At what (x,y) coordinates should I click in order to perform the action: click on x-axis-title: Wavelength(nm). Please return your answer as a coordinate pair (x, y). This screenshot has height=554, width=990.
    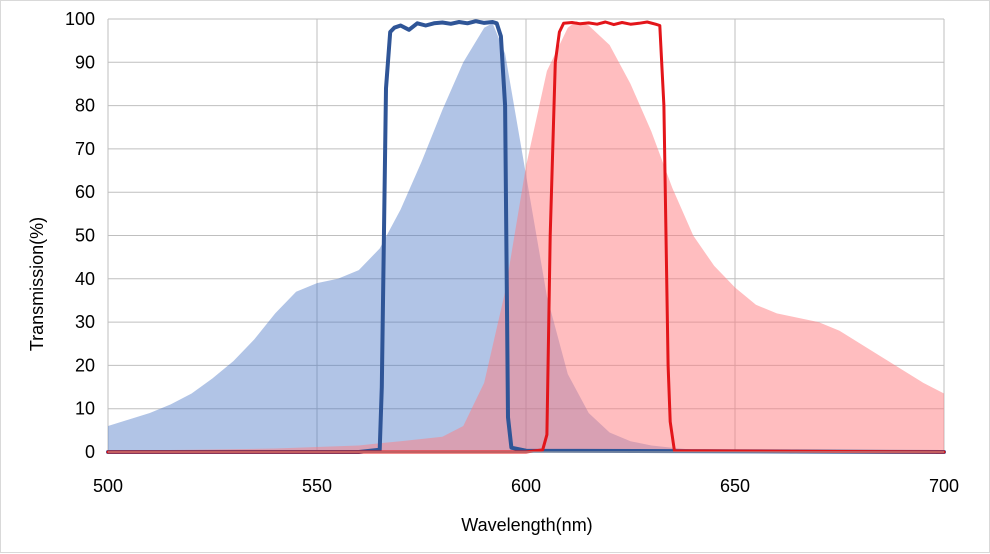
    Looking at the image, I should click on (526, 525).